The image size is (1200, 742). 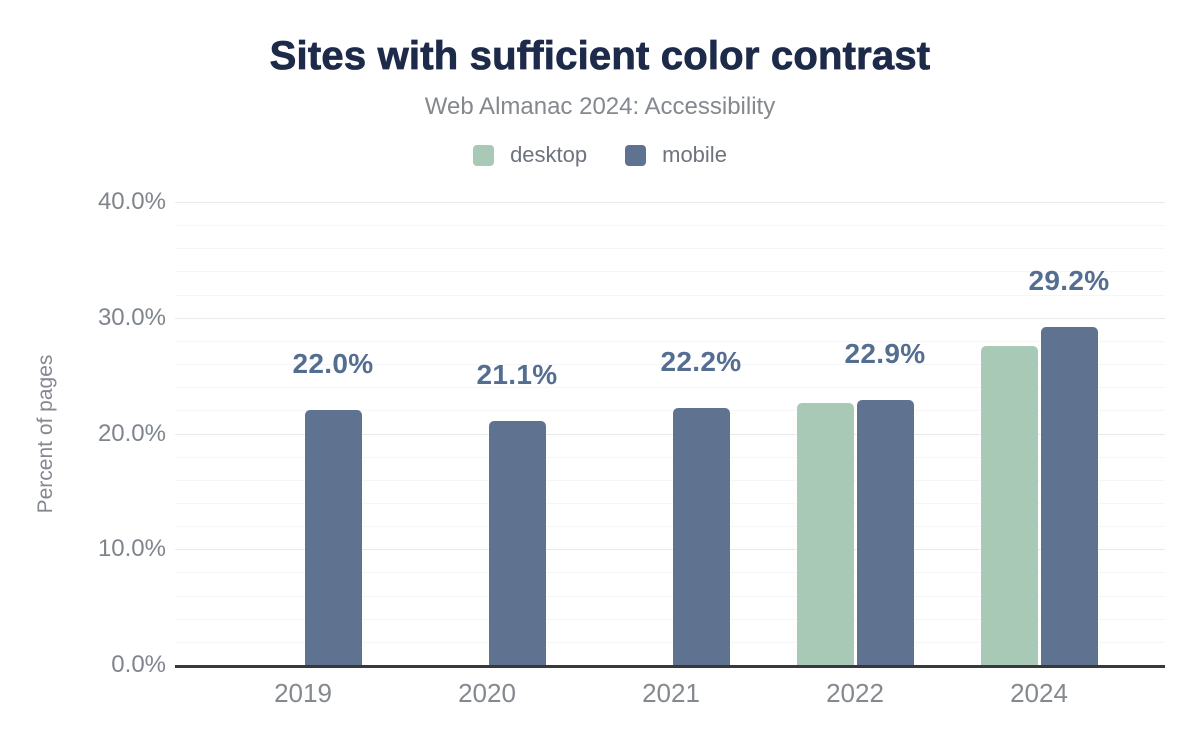 What do you see at coordinates (1069, 281) in the screenshot?
I see `data-label-2024: 29.2%` at bounding box center [1069, 281].